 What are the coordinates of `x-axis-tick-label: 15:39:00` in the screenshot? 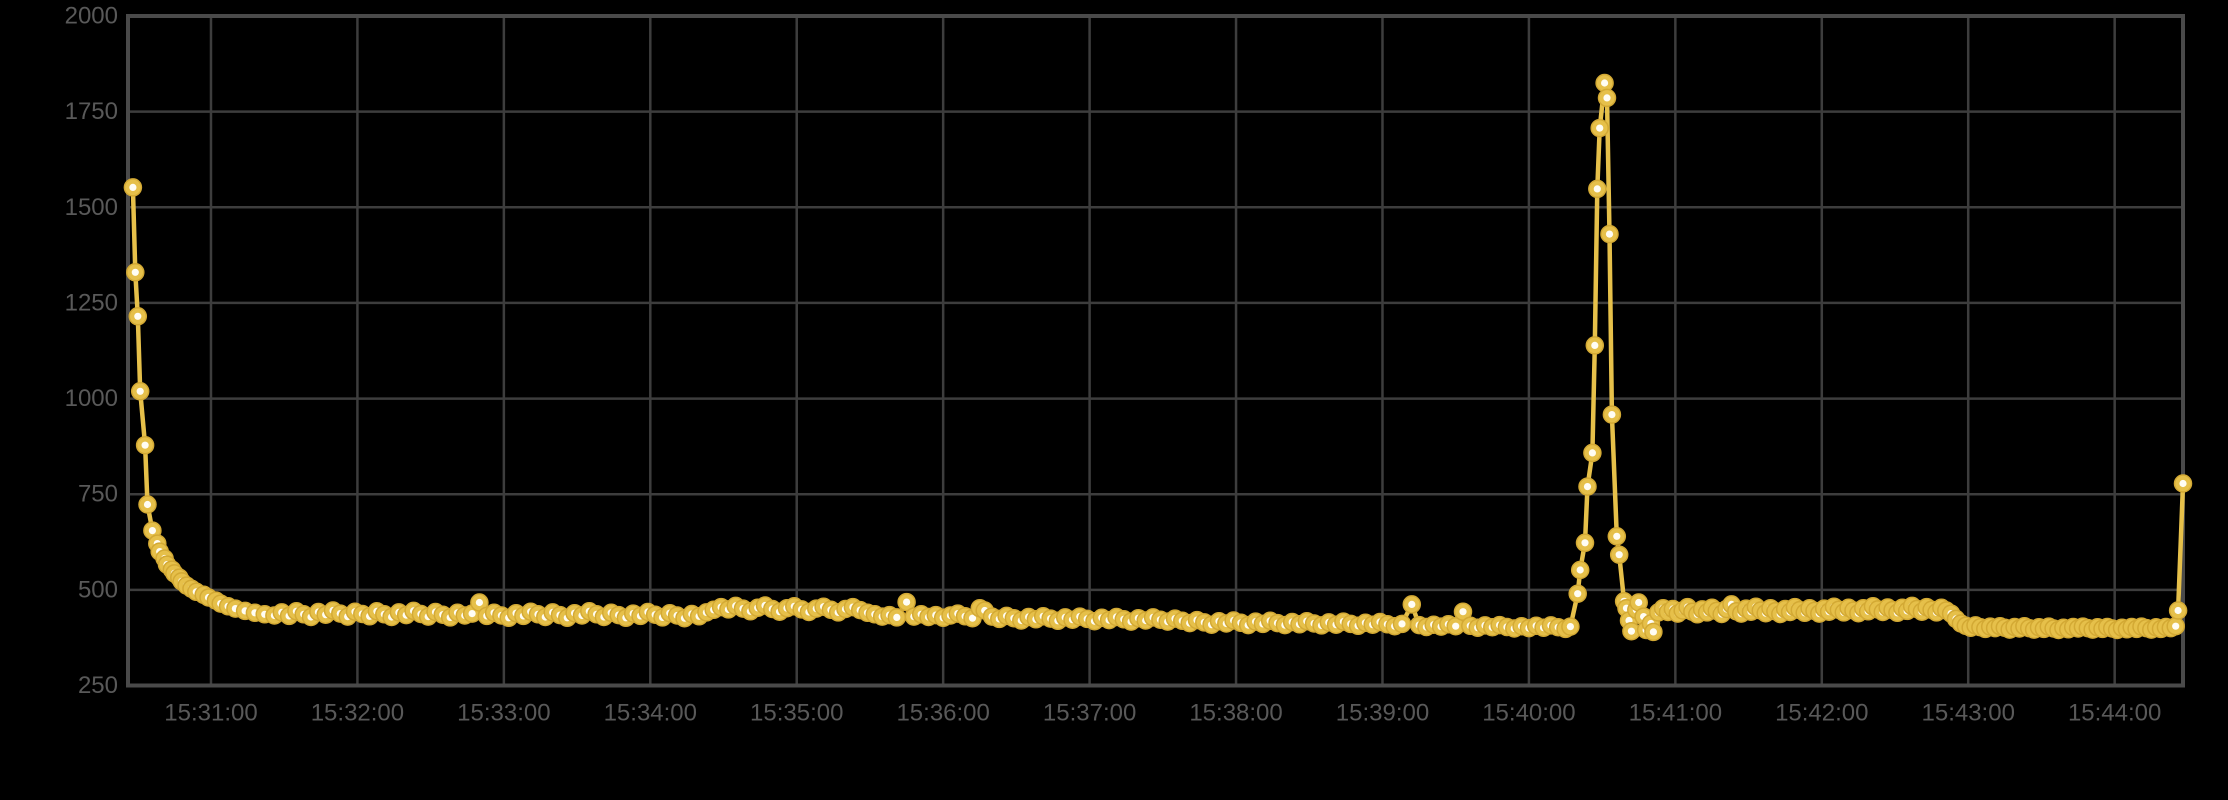 It's located at (1382, 713).